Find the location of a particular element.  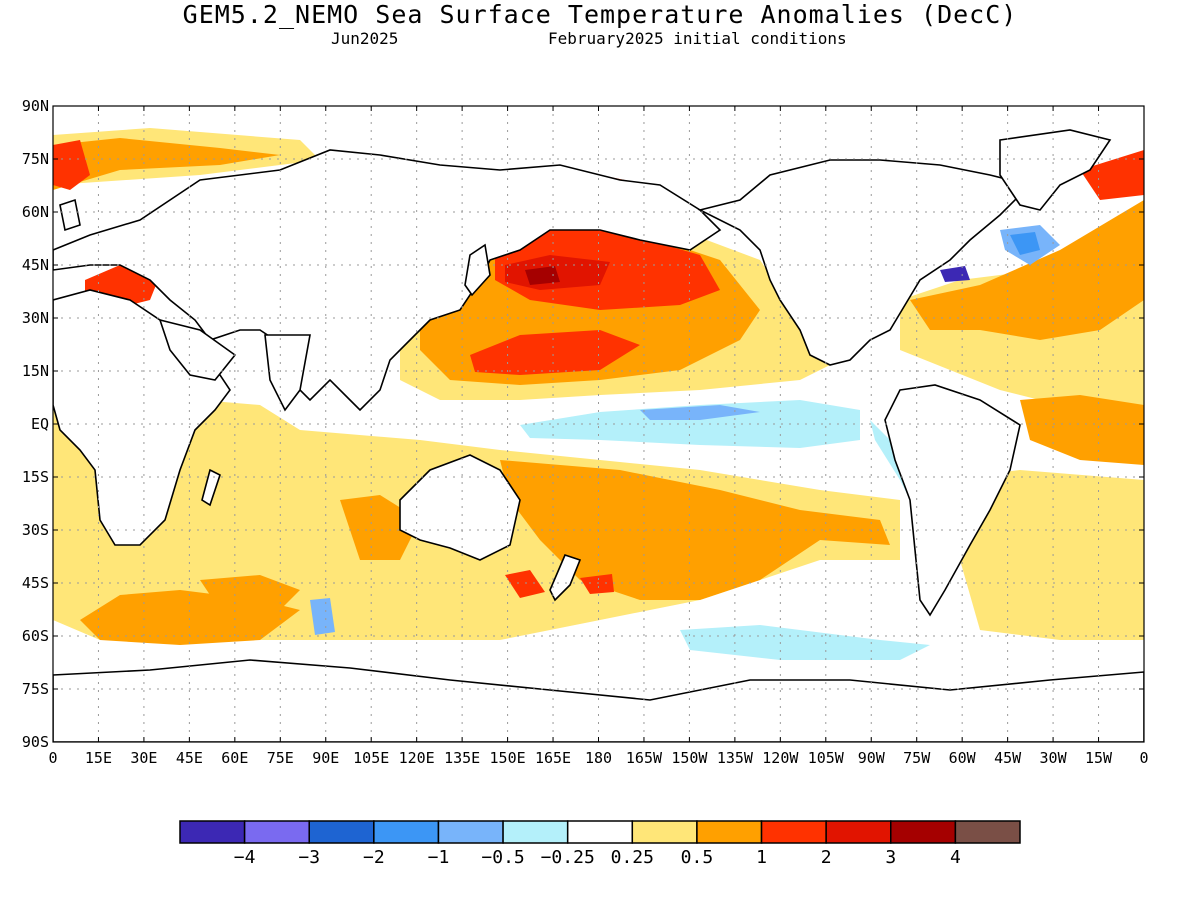

lat-tick-label: 30N is located at coordinates (35, 318).